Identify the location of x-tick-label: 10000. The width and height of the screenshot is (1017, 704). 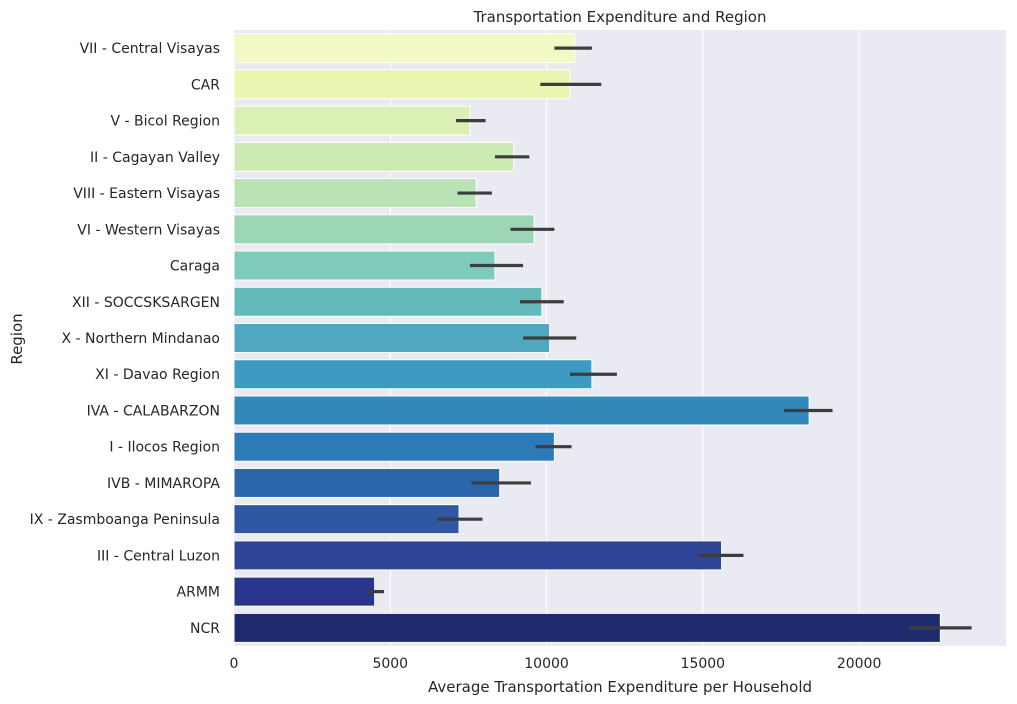
(546, 664).